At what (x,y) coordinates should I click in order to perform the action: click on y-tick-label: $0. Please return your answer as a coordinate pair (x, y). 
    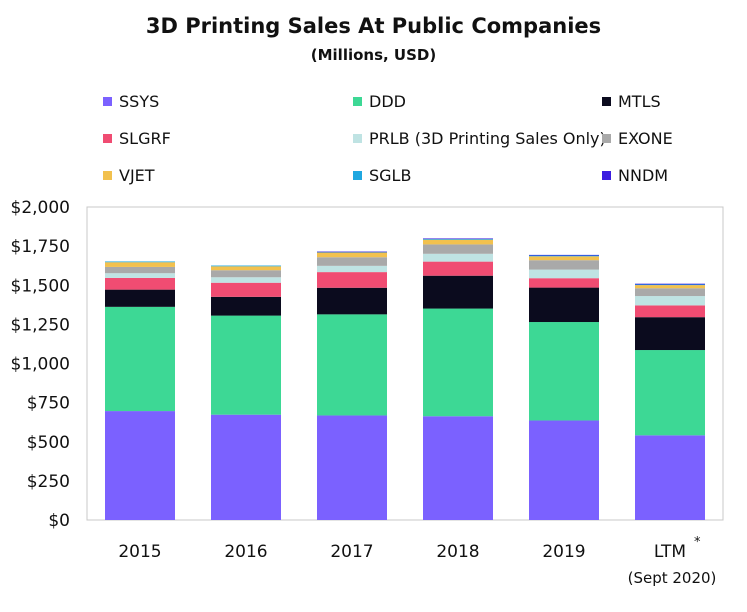
    Looking at the image, I should click on (59, 521).